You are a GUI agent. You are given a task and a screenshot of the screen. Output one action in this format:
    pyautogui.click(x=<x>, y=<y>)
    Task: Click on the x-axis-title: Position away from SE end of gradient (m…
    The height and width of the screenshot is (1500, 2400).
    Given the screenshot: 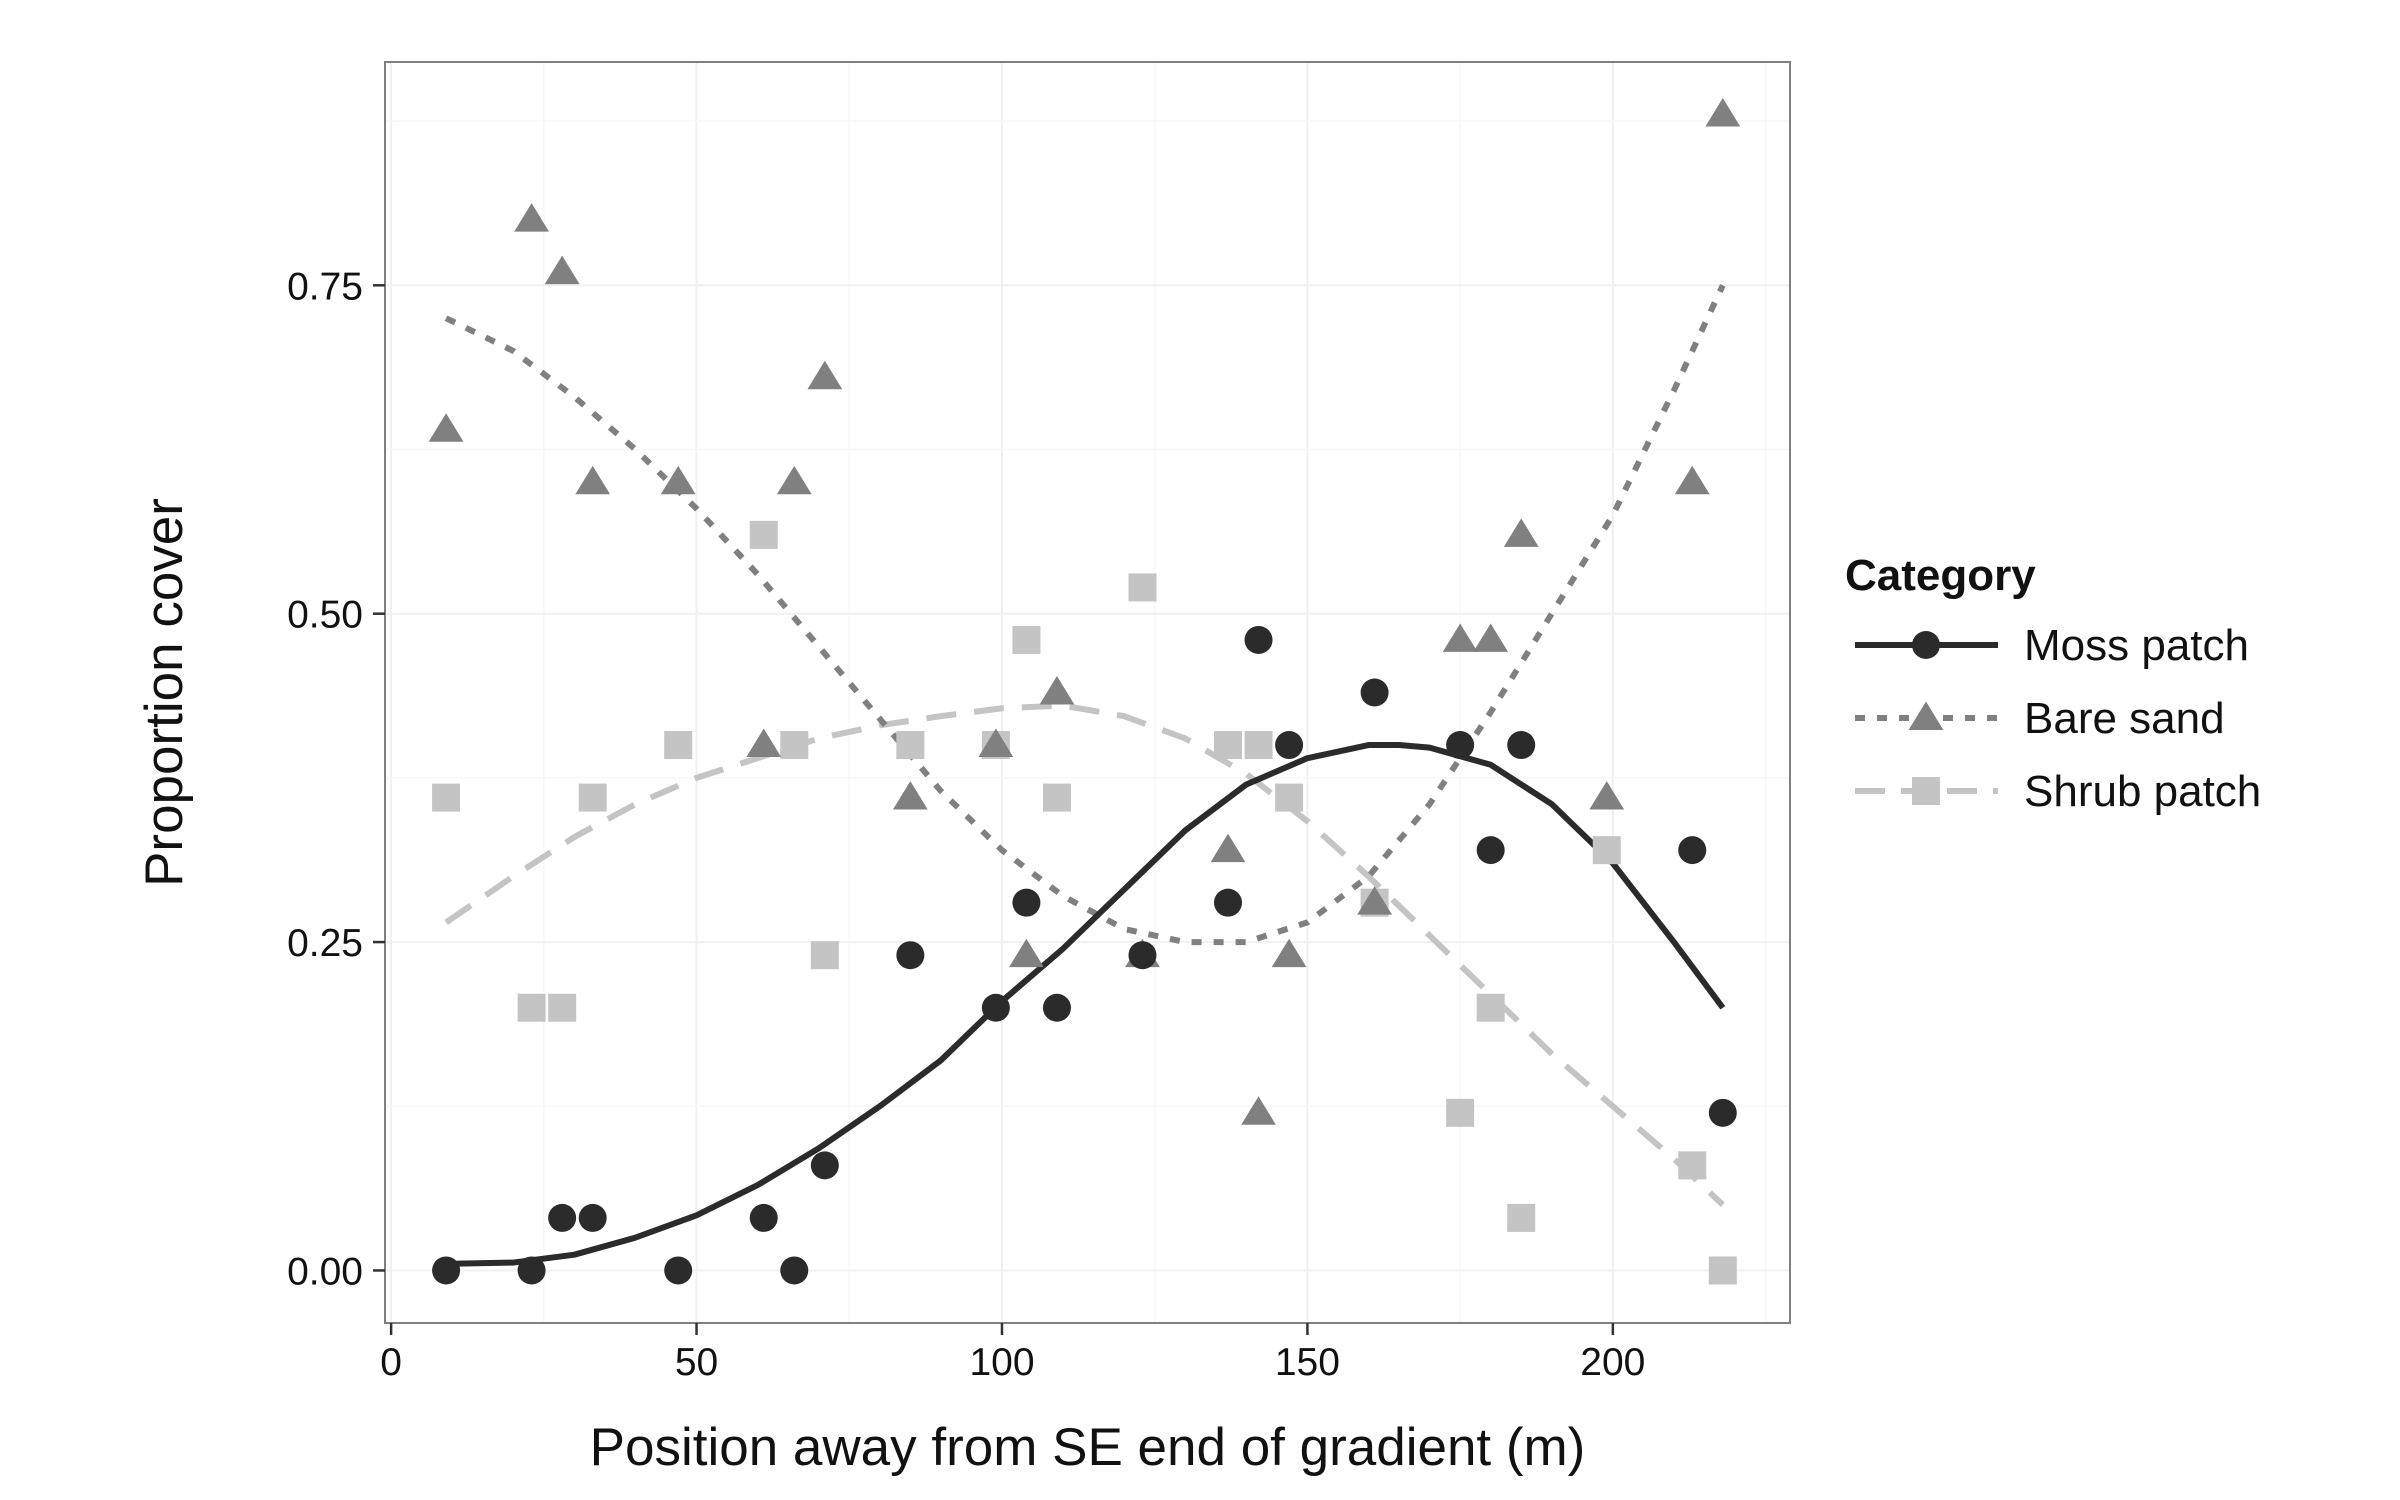 What is the action you would take?
    pyautogui.click(x=1088, y=1447)
    